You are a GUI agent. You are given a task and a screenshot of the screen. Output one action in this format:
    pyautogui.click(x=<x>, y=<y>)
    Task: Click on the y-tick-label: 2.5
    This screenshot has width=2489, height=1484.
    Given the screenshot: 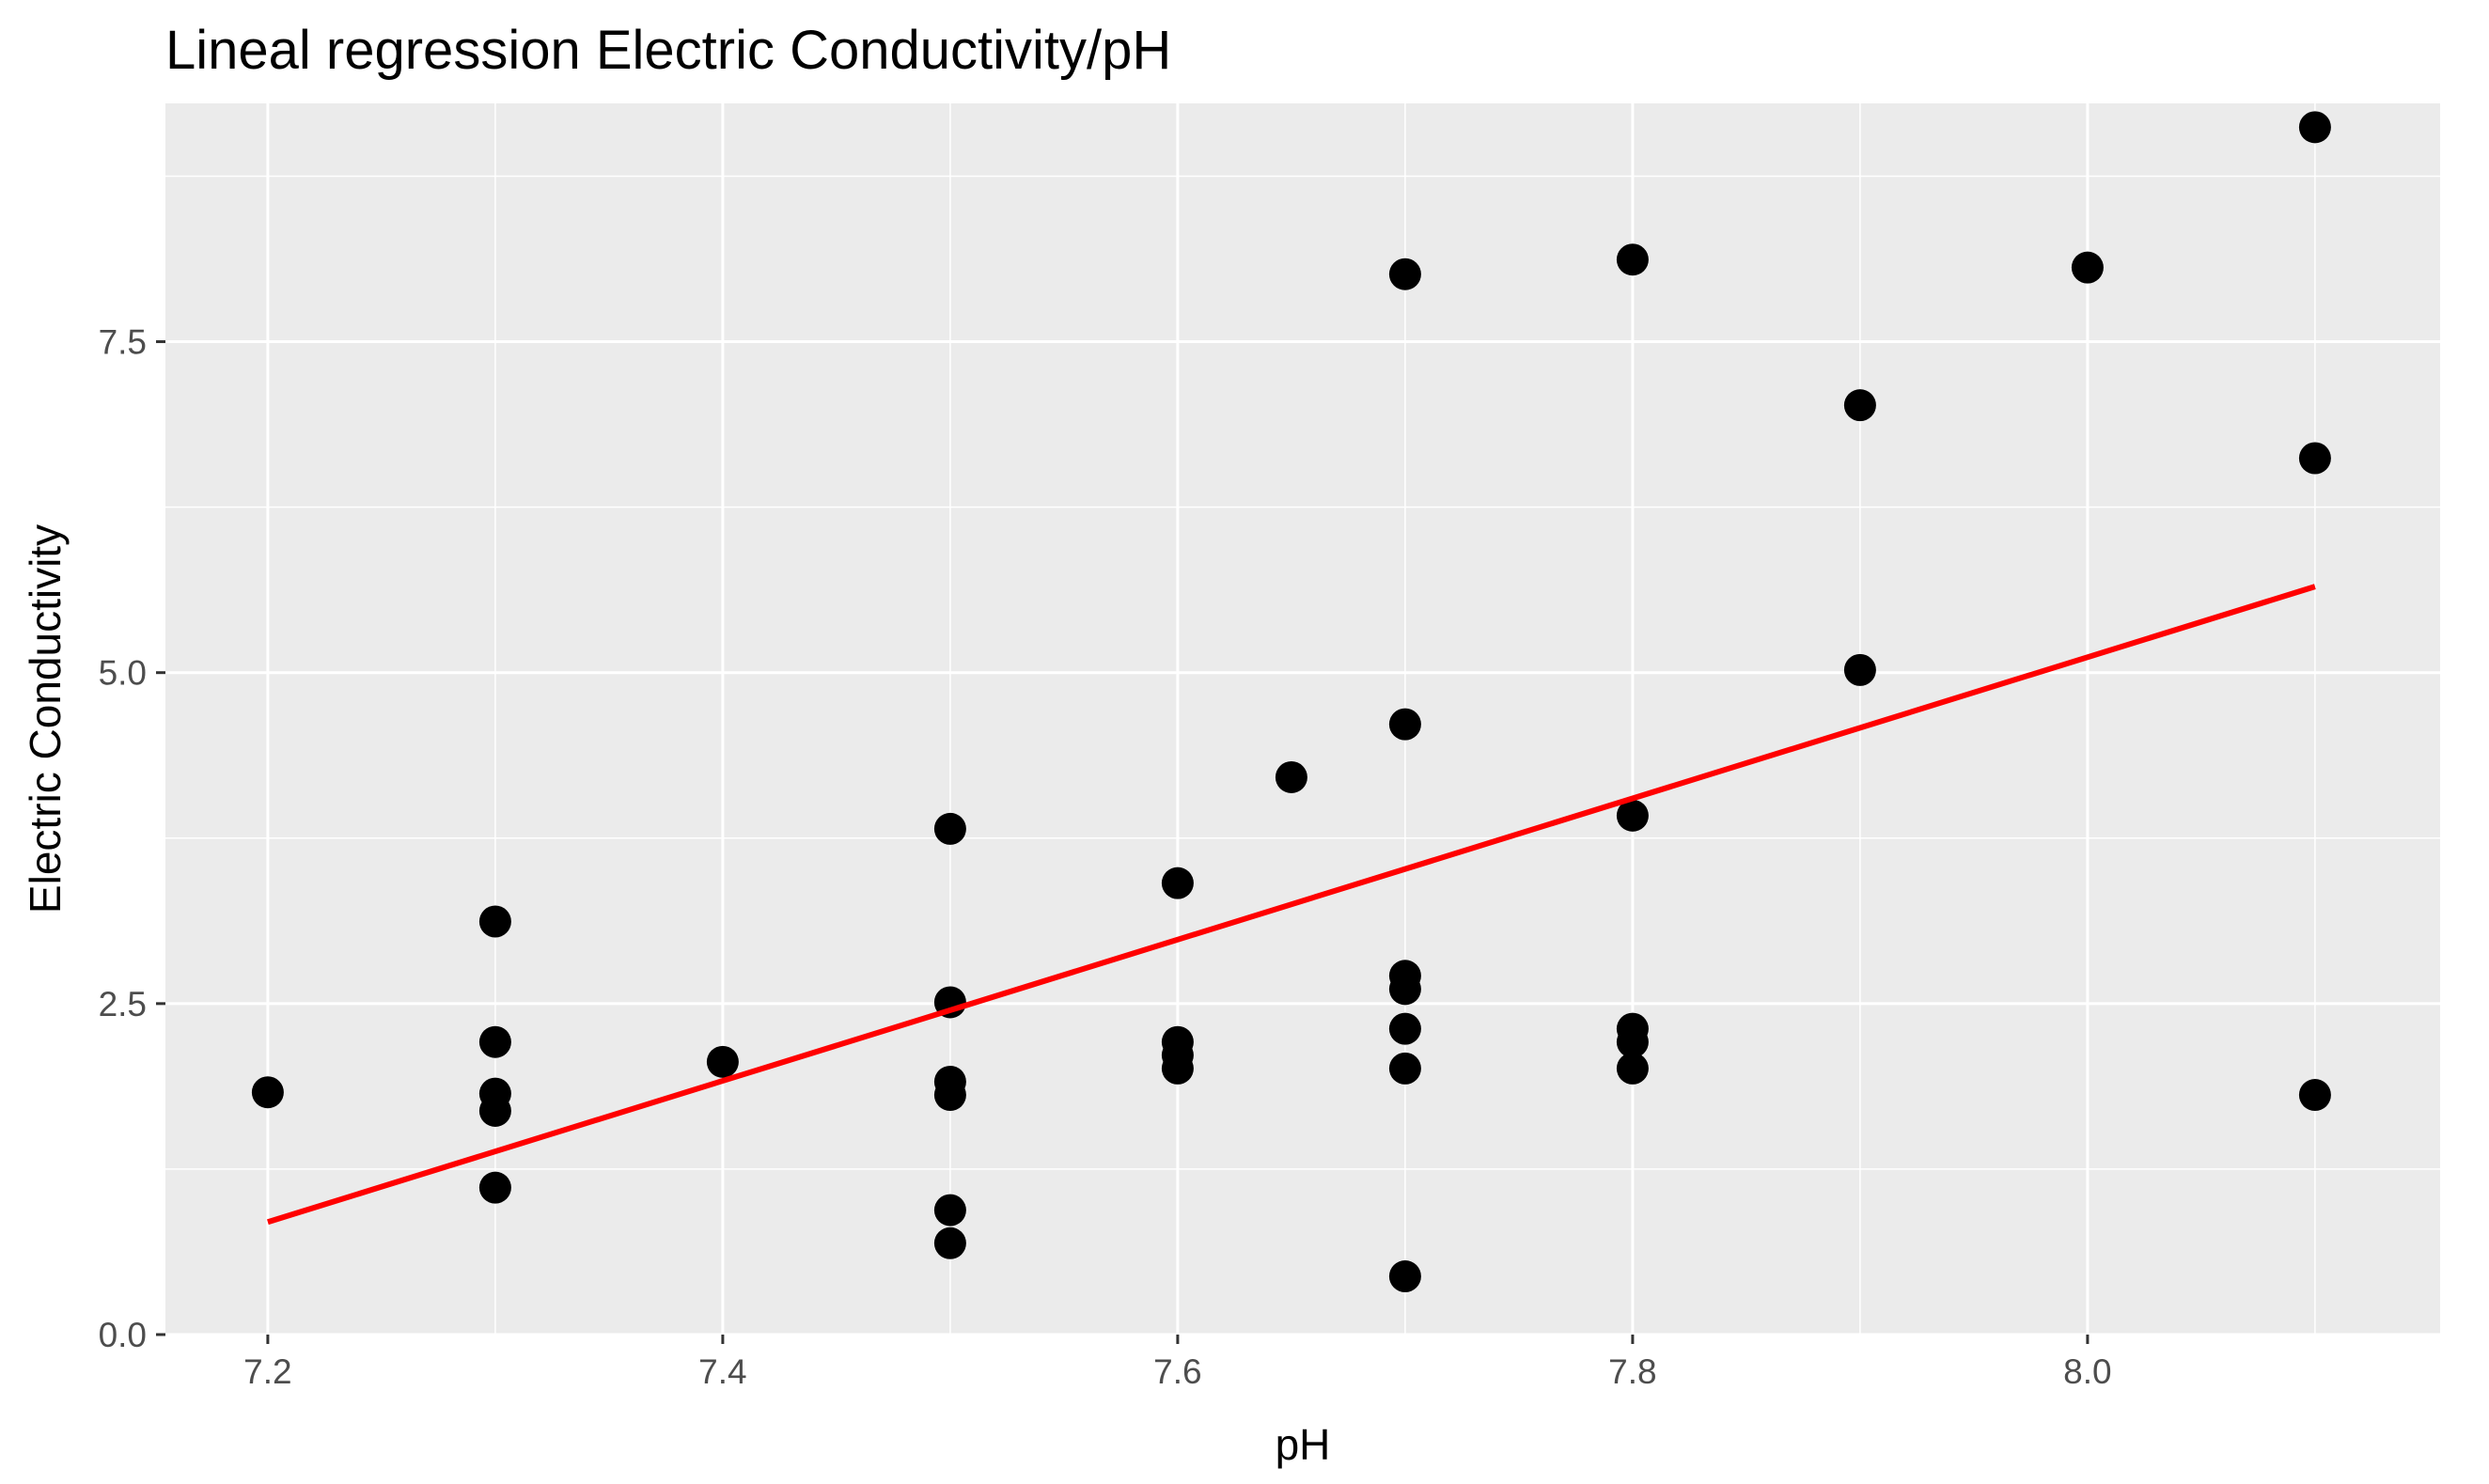 What is the action you would take?
    pyautogui.click(x=123, y=1004)
    